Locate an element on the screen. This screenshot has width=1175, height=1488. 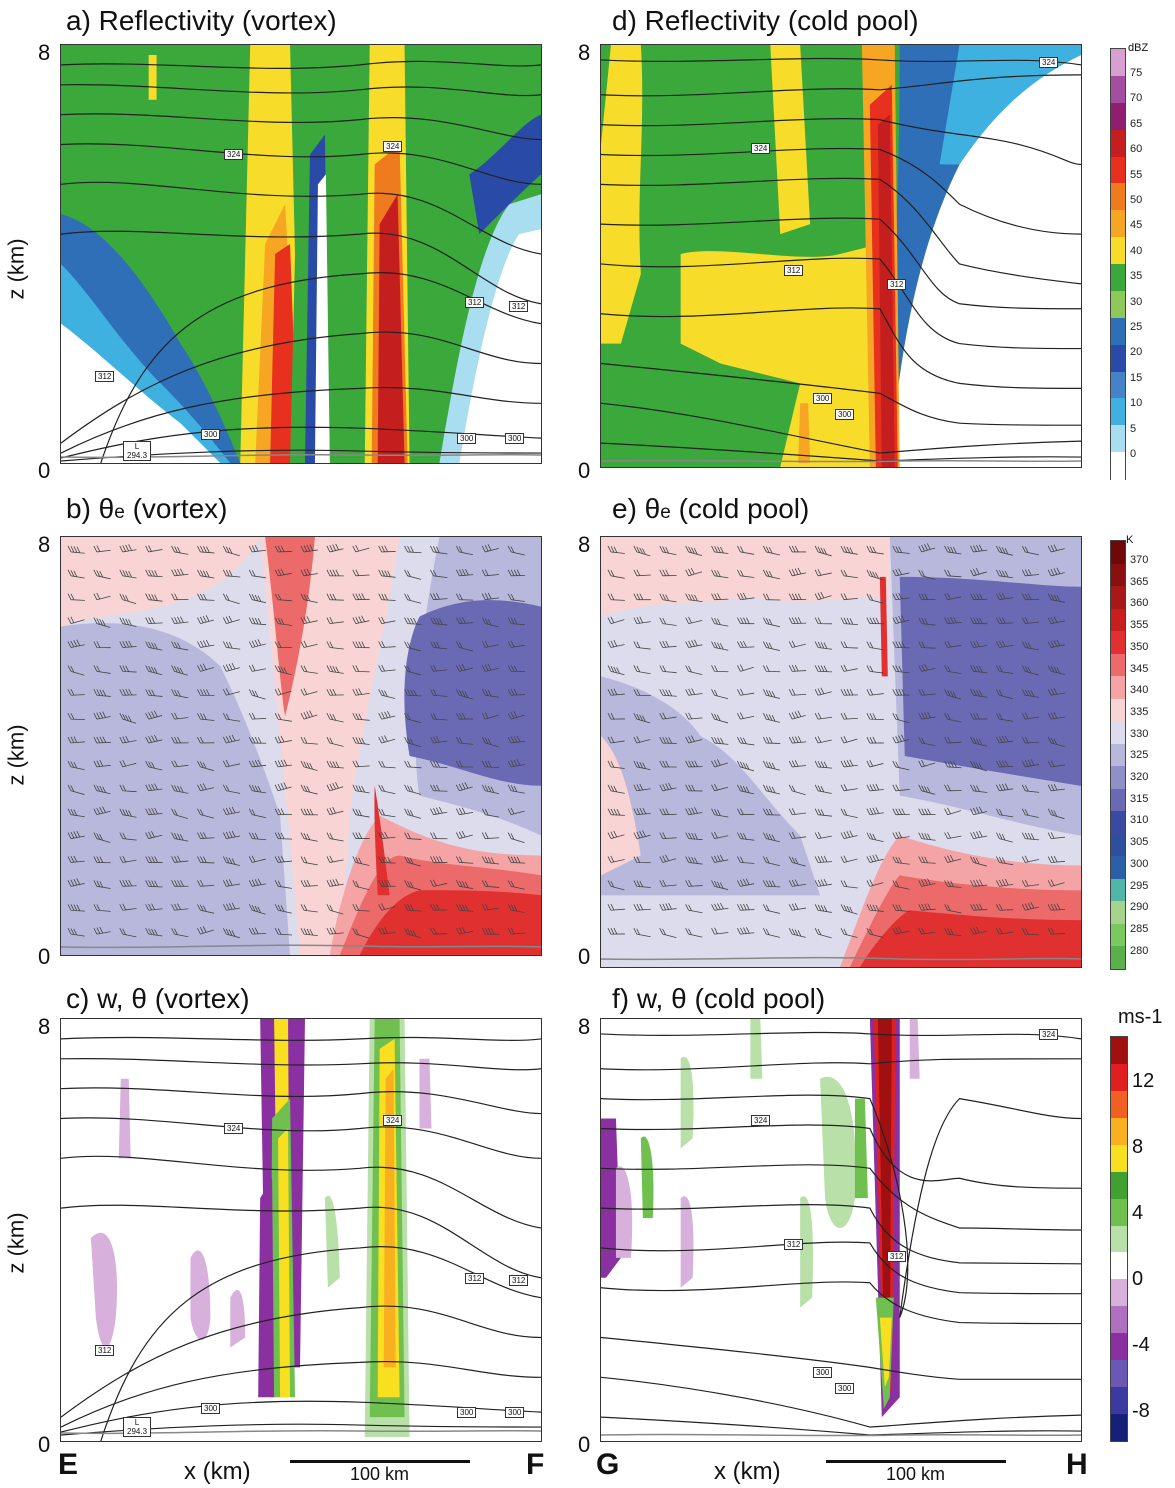
colorbar-tick-label: 285 is located at coordinates (1139, 928).